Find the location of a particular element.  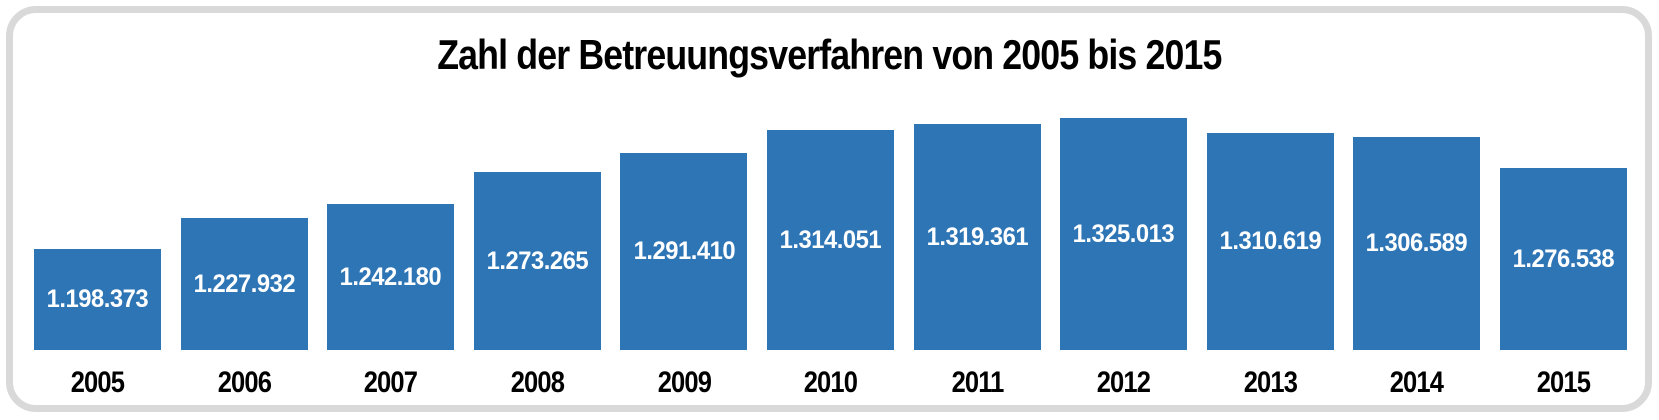

bar-value-label: 1.314.051 is located at coordinates (830, 239).